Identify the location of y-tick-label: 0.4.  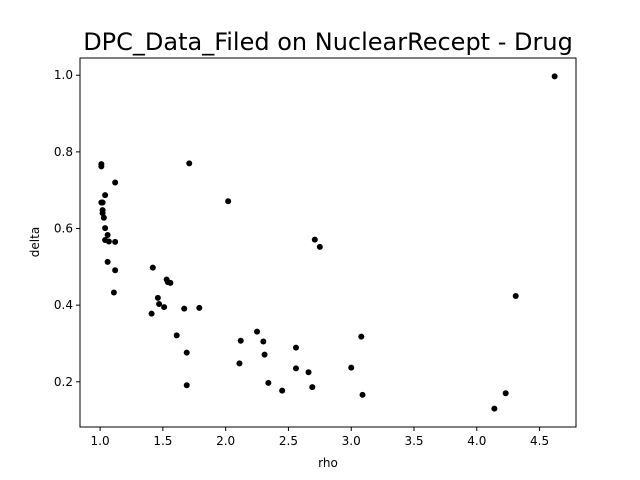
(63, 305).